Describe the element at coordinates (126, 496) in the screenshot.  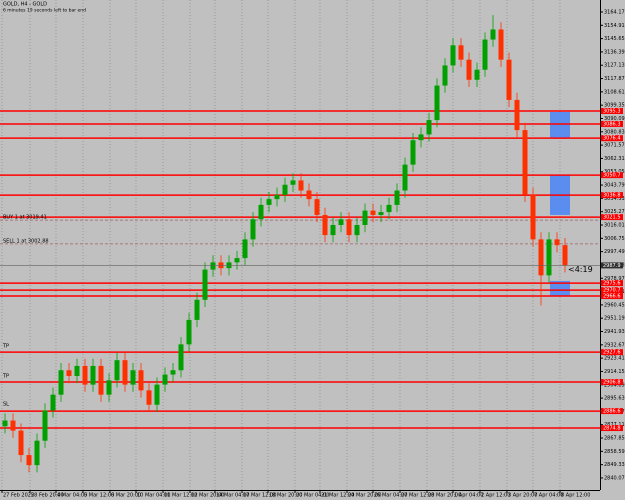
I see `x-tick-label: 6 Mar 20:00` at that location.